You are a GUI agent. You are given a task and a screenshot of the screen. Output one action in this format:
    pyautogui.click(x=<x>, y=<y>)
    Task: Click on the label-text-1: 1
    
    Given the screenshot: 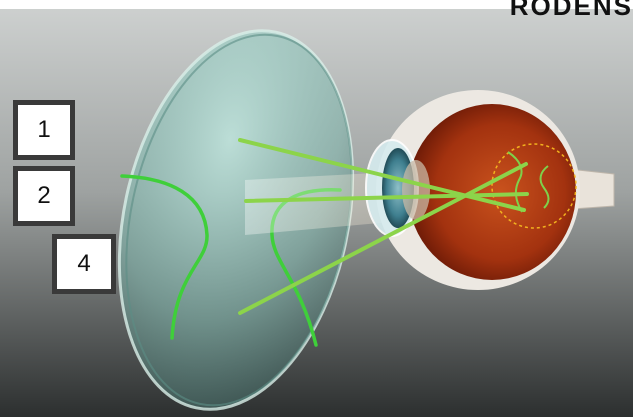 What is the action you would take?
    pyautogui.click(x=43, y=130)
    